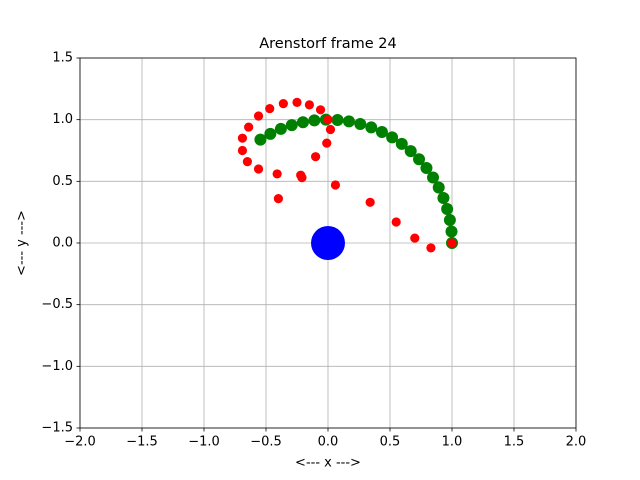 The width and height of the screenshot is (640, 480). What do you see at coordinates (80, 442) in the screenshot?
I see `x-tick-label: −2.0` at bounding box center [80, 442].